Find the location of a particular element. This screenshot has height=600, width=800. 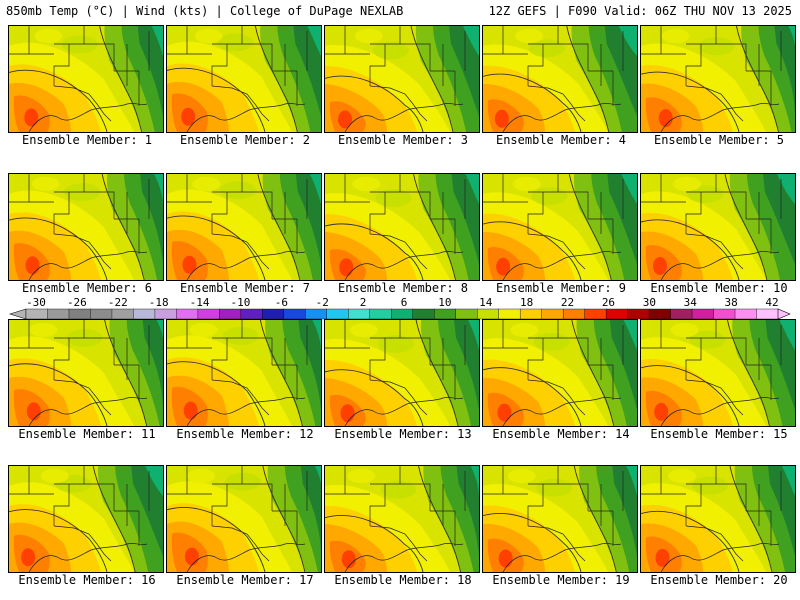

colorbar-tick-label: 38 is located at coordinates (731, 302).